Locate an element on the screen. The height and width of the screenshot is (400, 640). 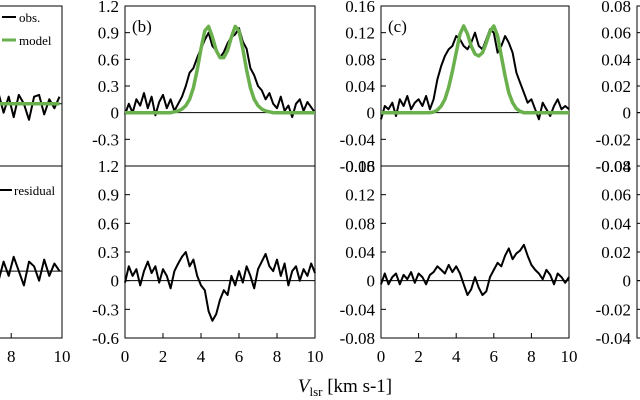
panel-b-xtick-label: 4 is located at coordinates (201, 356).